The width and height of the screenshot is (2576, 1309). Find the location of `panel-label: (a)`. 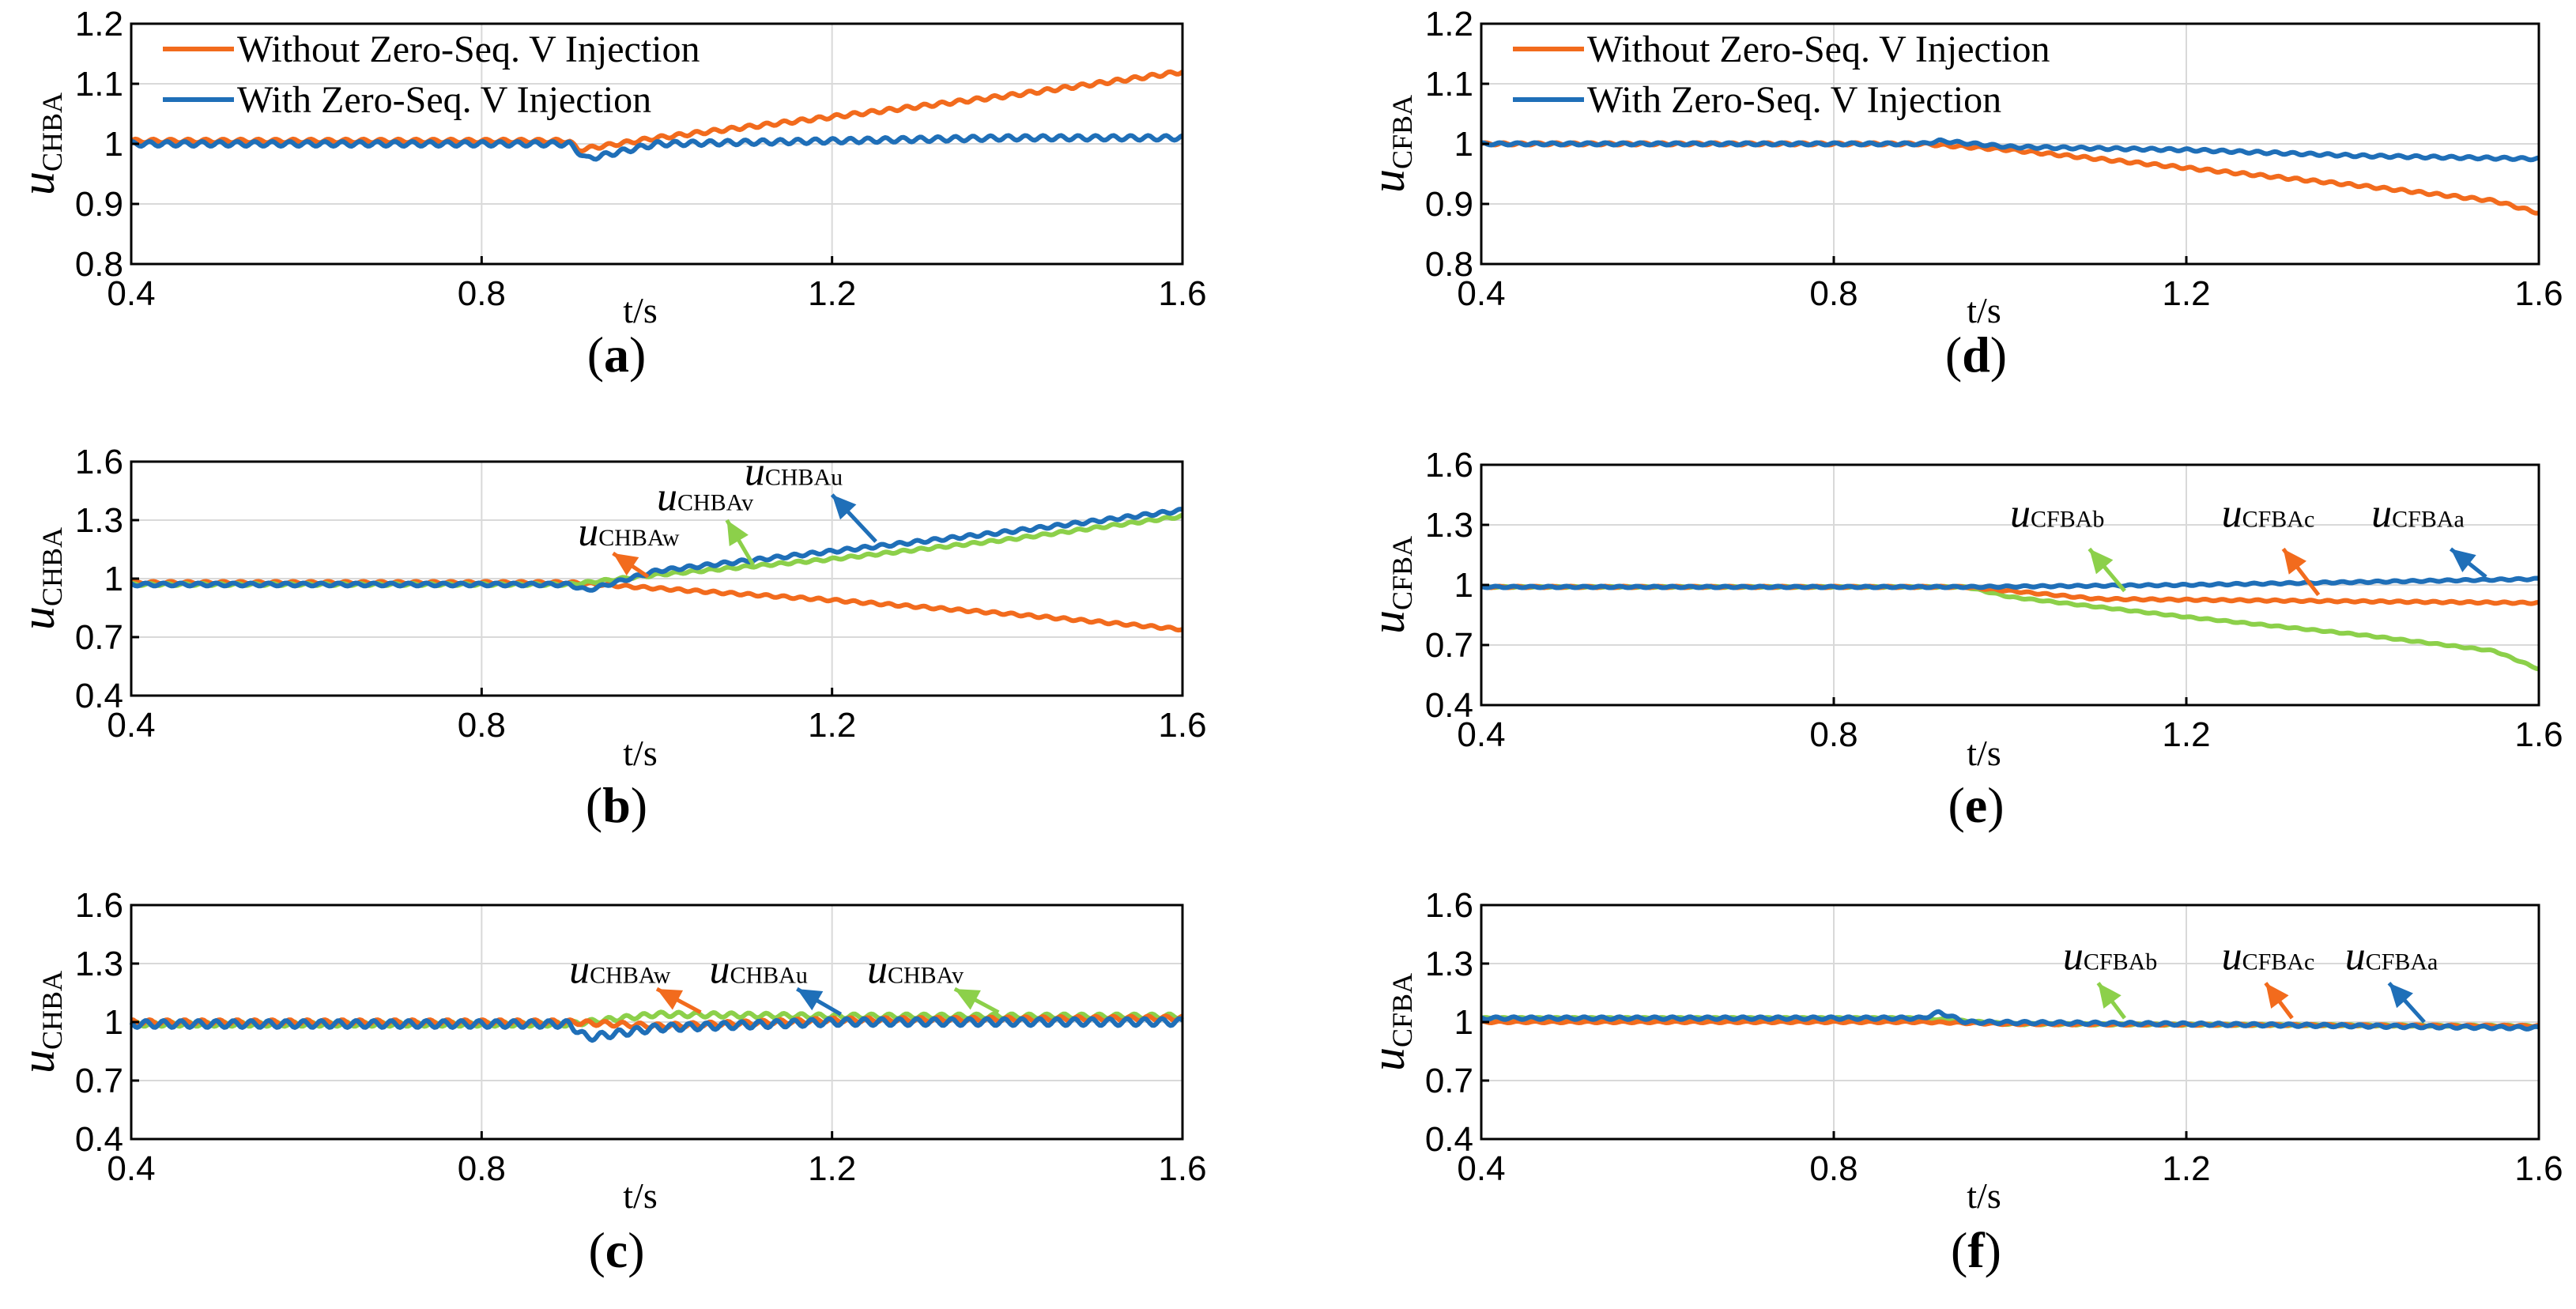

panel-label: (a) is located at coordinates (617, 354).